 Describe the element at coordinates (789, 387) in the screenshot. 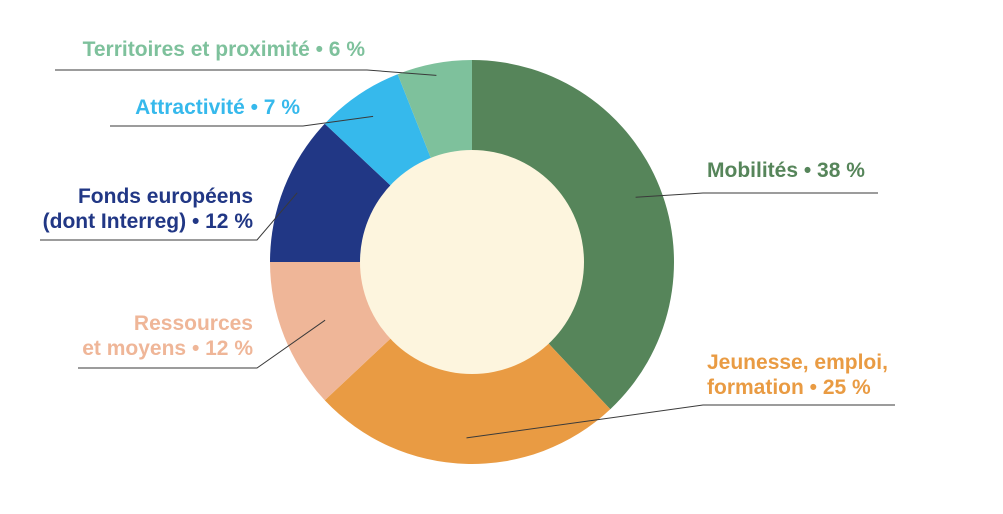

I see `slice-label-1-line-1: formation • 25 %` at that location.